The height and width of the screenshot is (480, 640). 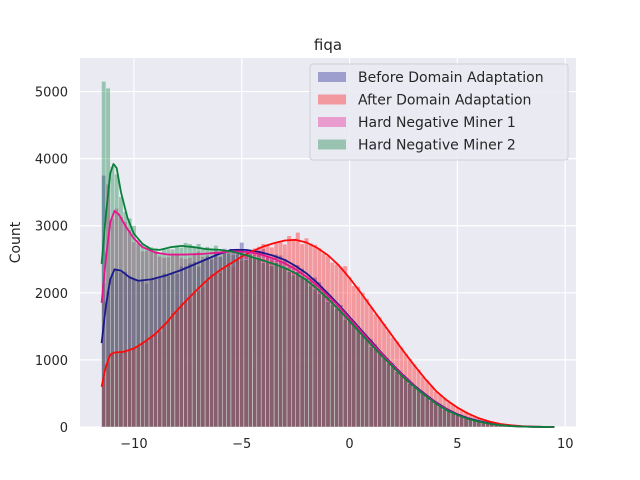 I want to click on x-tick-label: 10, so click(x=565, y=444).